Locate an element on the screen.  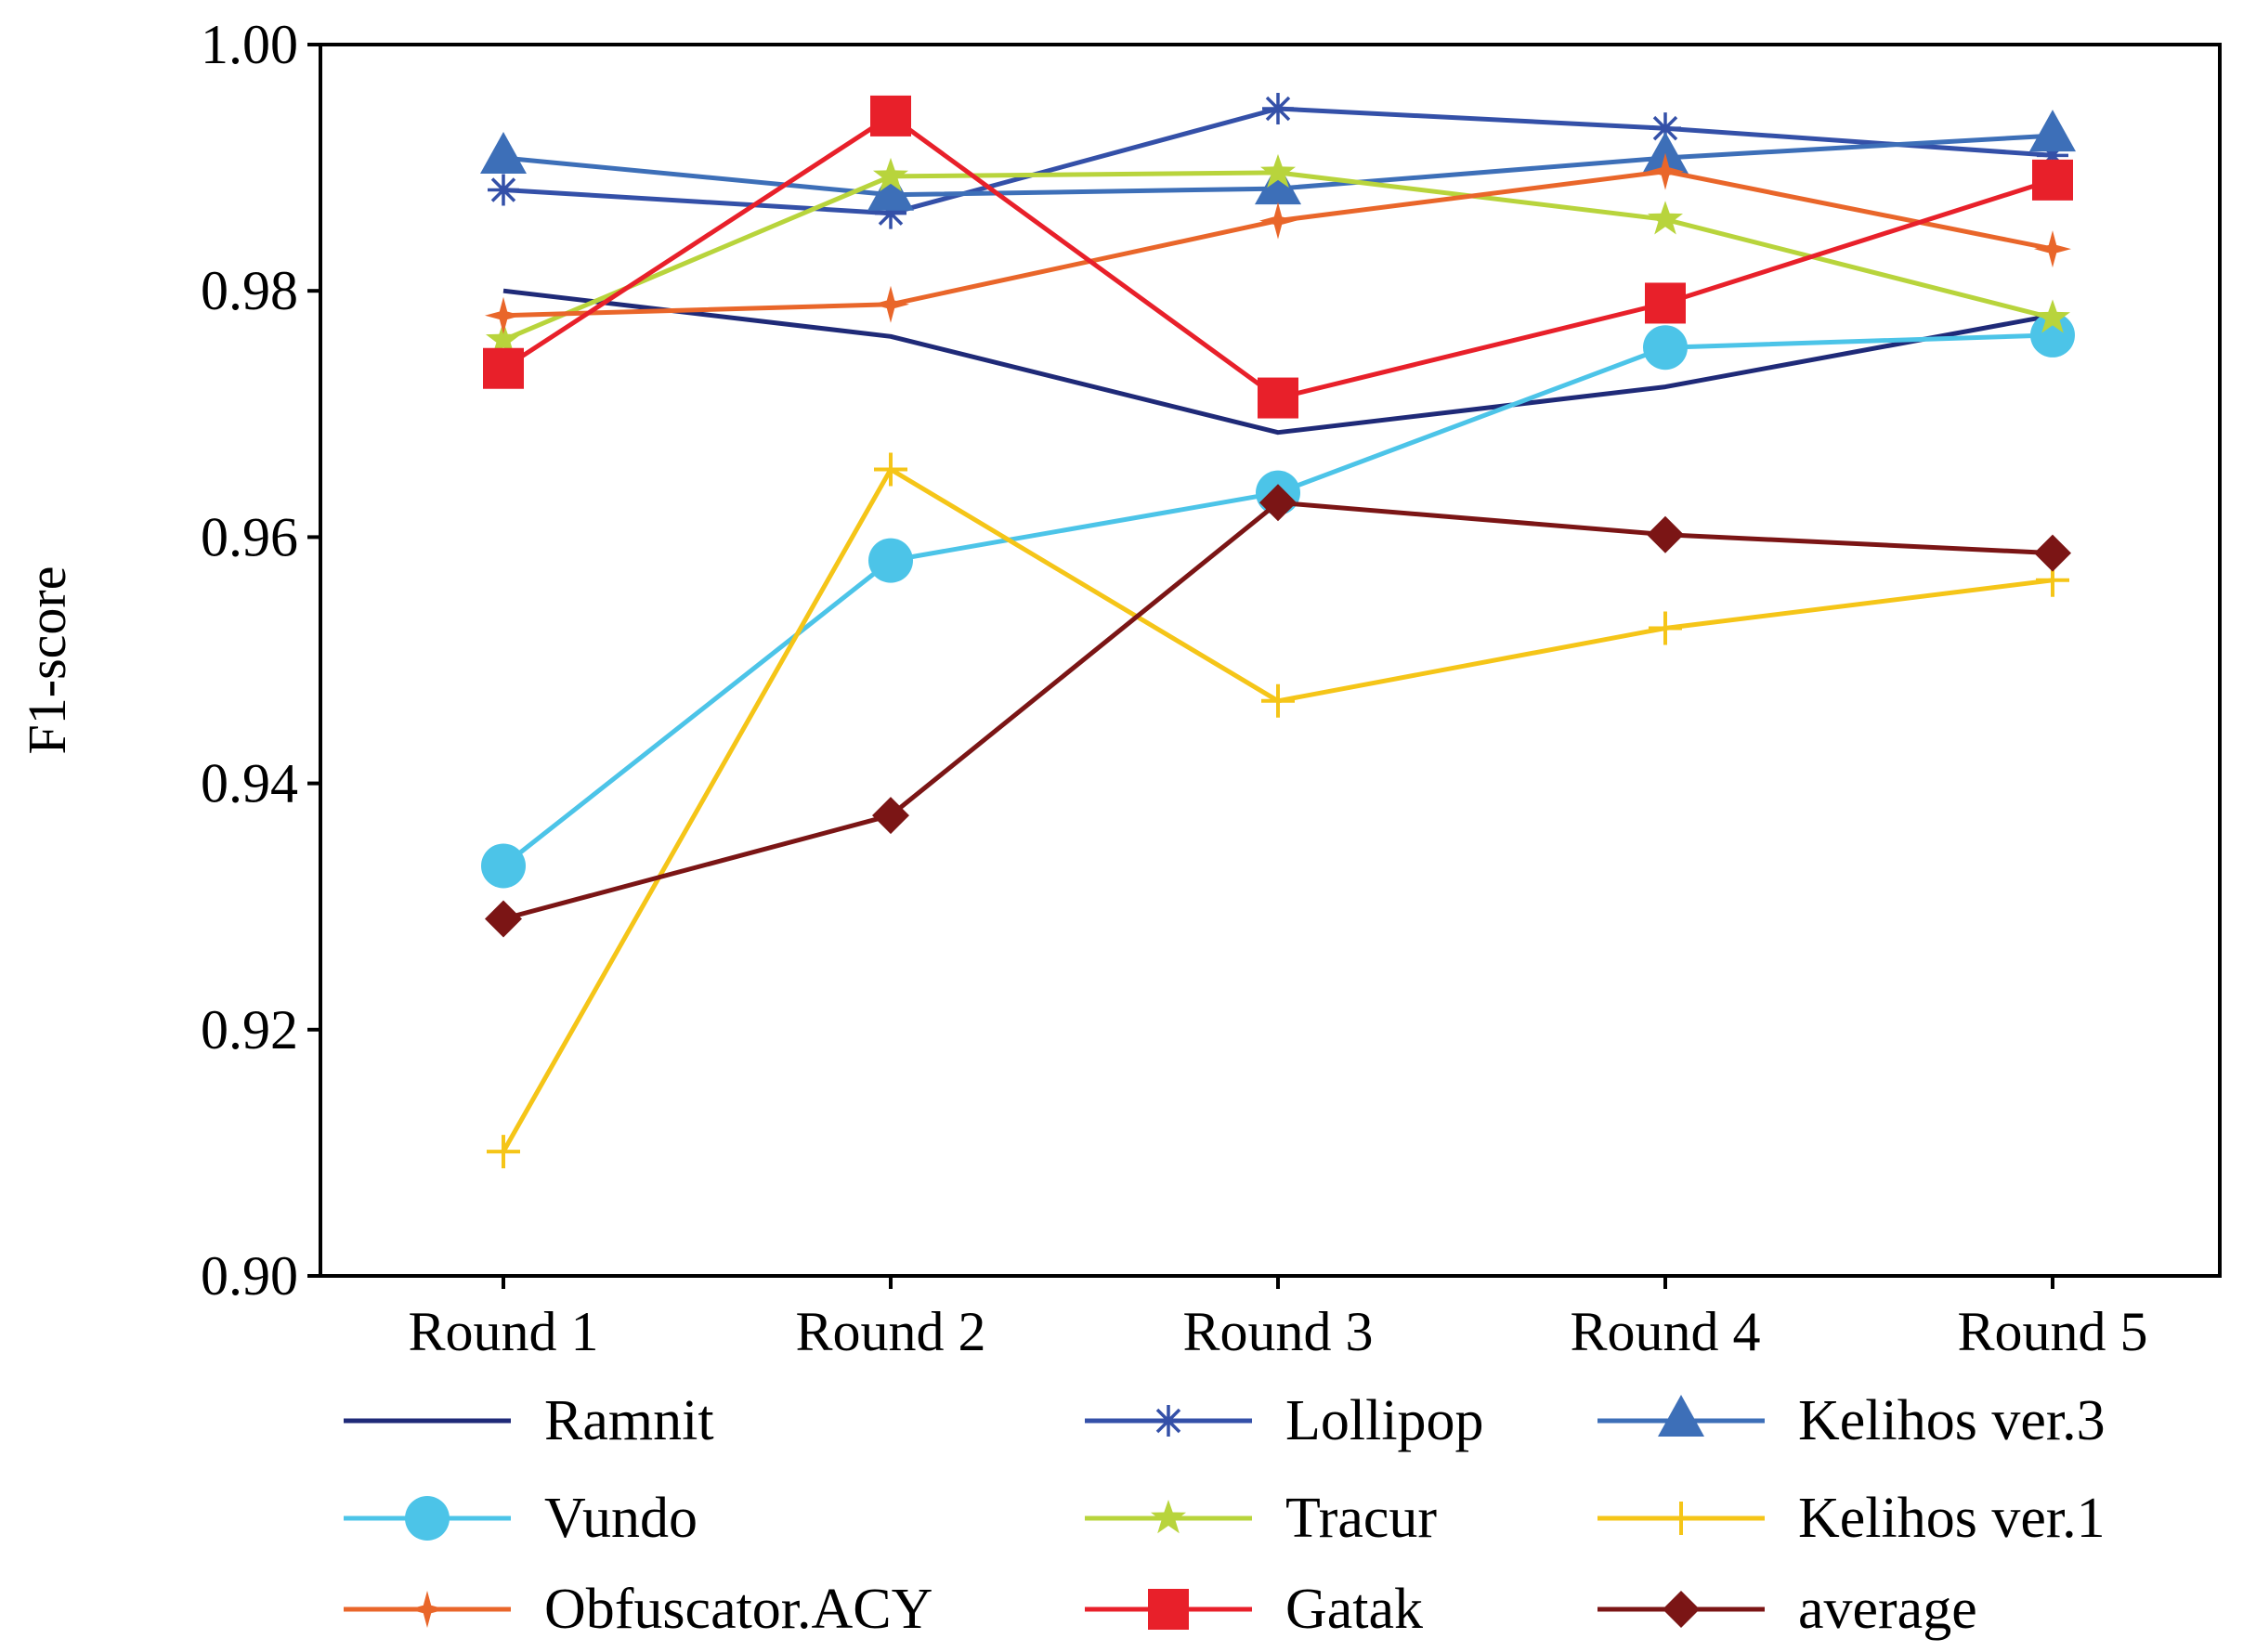
y-tick-label: 0.98 is located at coordinates (250, 291).